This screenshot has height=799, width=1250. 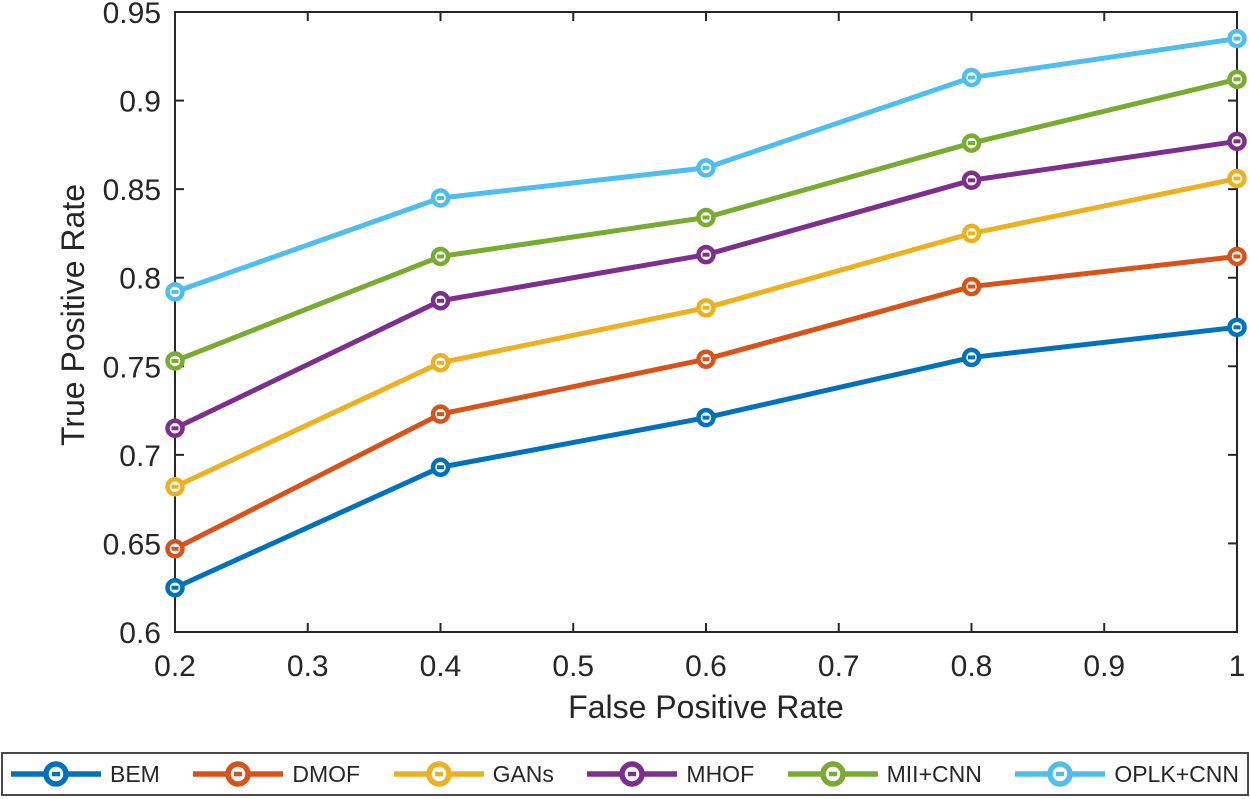 What do you see at coordinates (326, 773) in the screenshot?
I see `legend-label: DMOF` at bounding box center [326, 773].